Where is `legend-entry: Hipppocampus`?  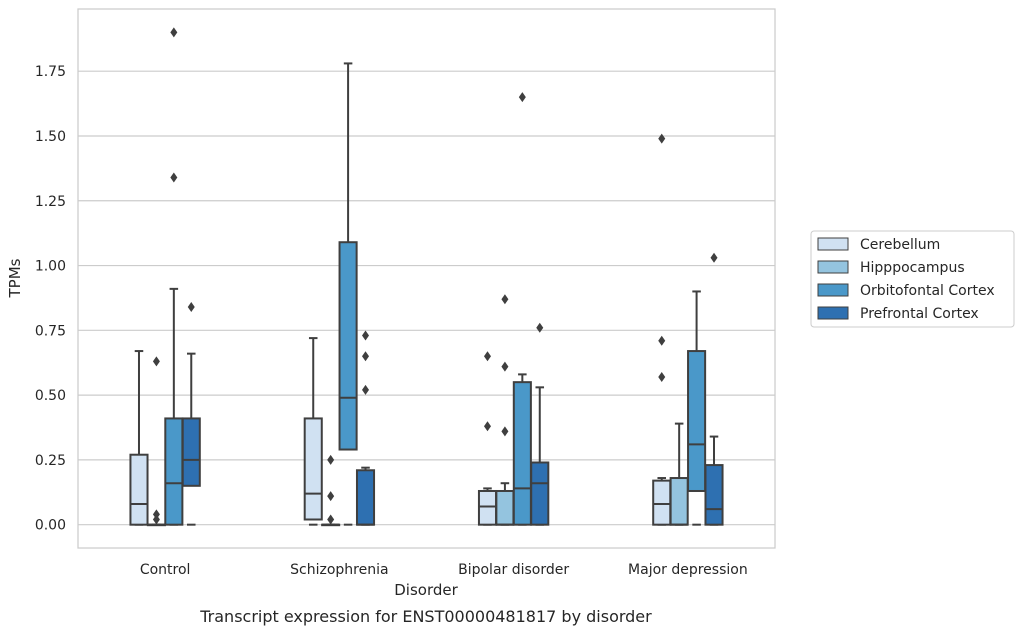 legend-entry: Hipppocampus is located at coordinates (912, 268).